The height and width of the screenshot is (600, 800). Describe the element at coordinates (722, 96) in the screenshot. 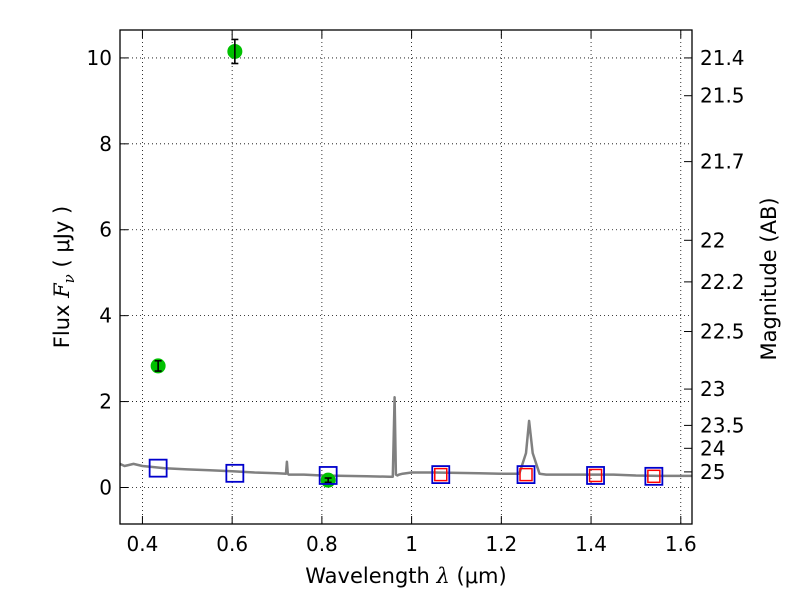

I see `mag-tick-label-1: 21.5` at that location.